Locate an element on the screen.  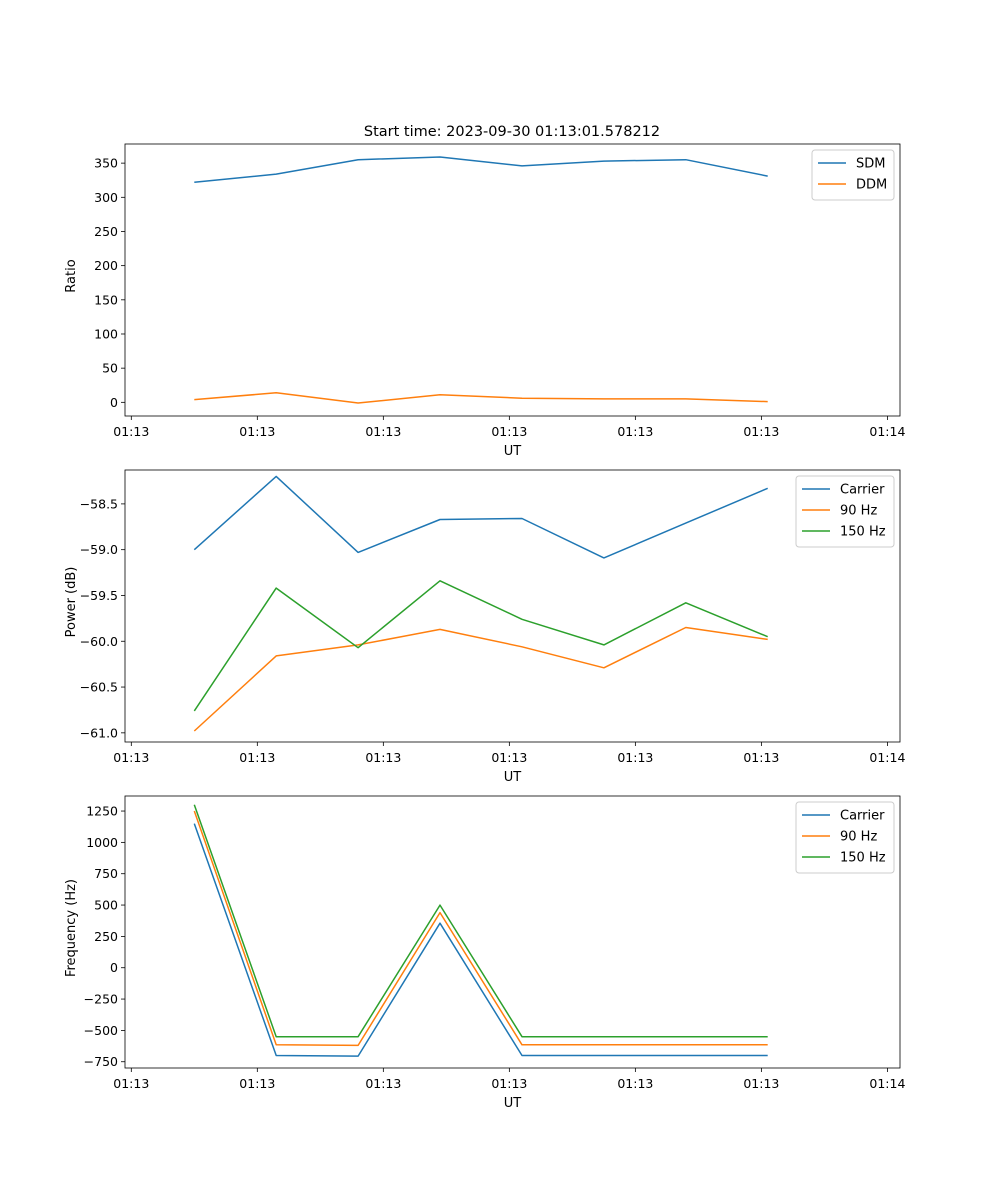
y-tick-label: −61.0 is located at coordinates (99, 732).